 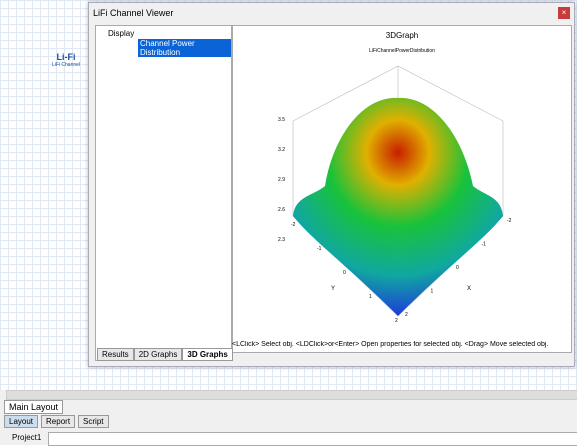 I want to click on graph-tab: 3D Graphs, so click(x=207, y=354).